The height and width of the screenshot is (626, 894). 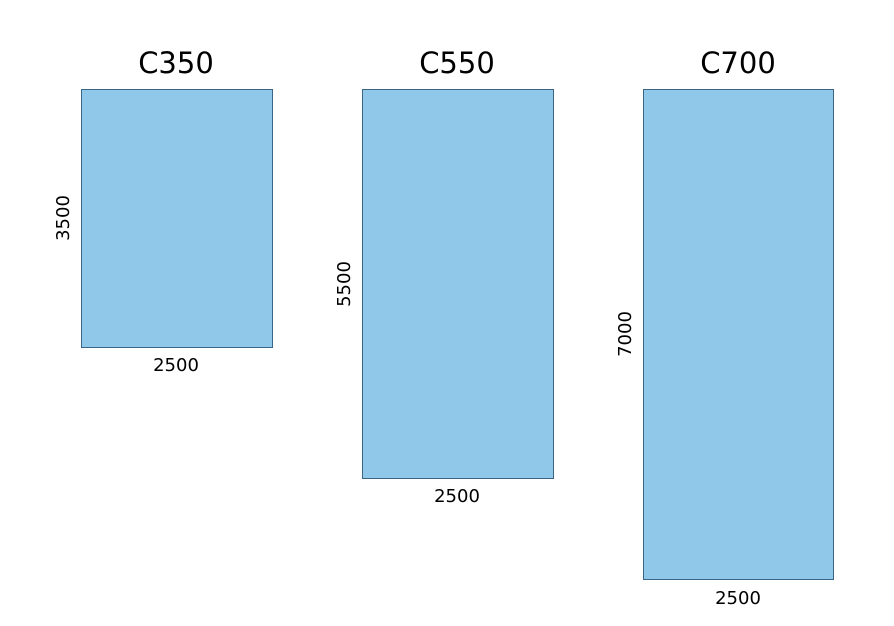 What do you see at coordinates (625, 334) in the screenshot?
I see `height-label: 7000` at bounding box center [625, 334].